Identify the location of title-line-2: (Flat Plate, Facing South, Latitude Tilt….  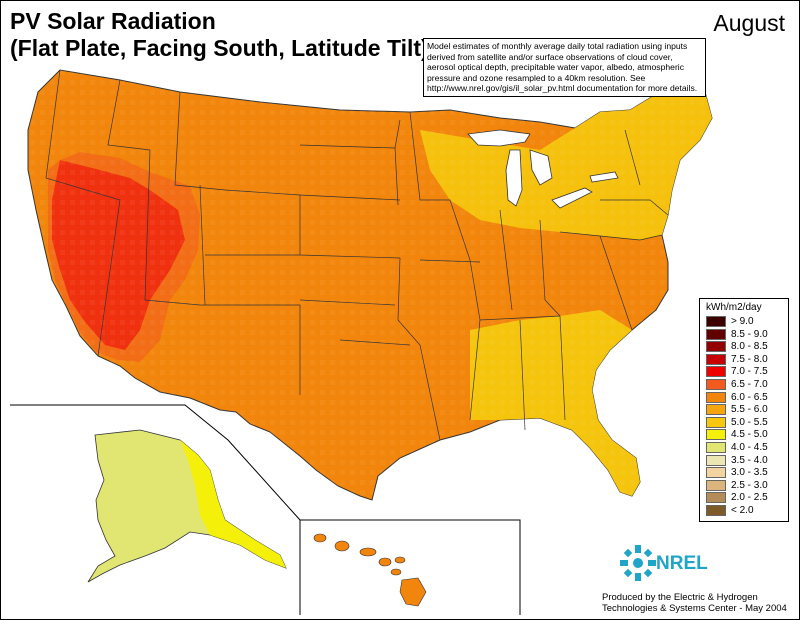
(219, 48).